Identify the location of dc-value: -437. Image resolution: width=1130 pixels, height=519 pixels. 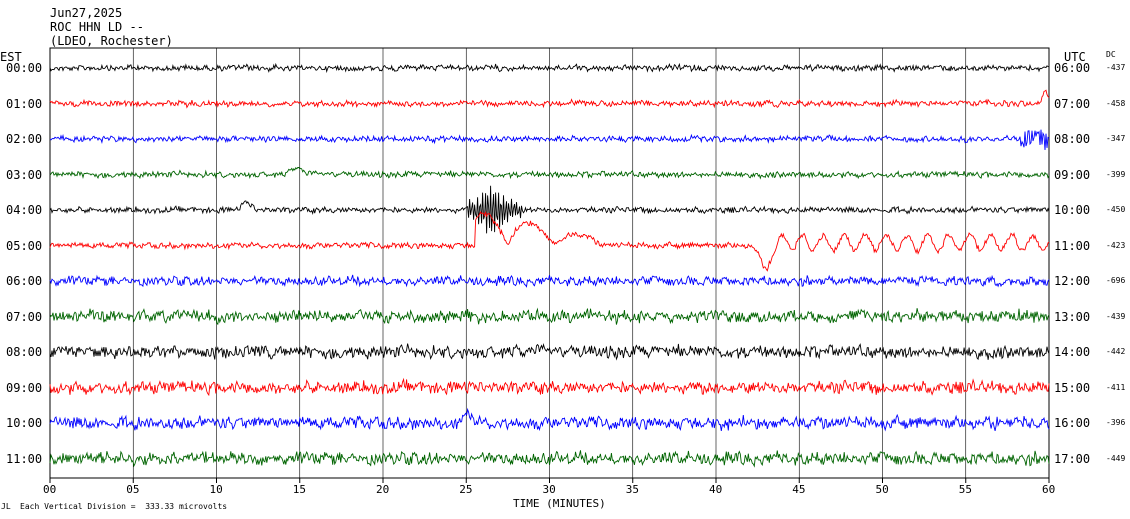
(1116, 67).